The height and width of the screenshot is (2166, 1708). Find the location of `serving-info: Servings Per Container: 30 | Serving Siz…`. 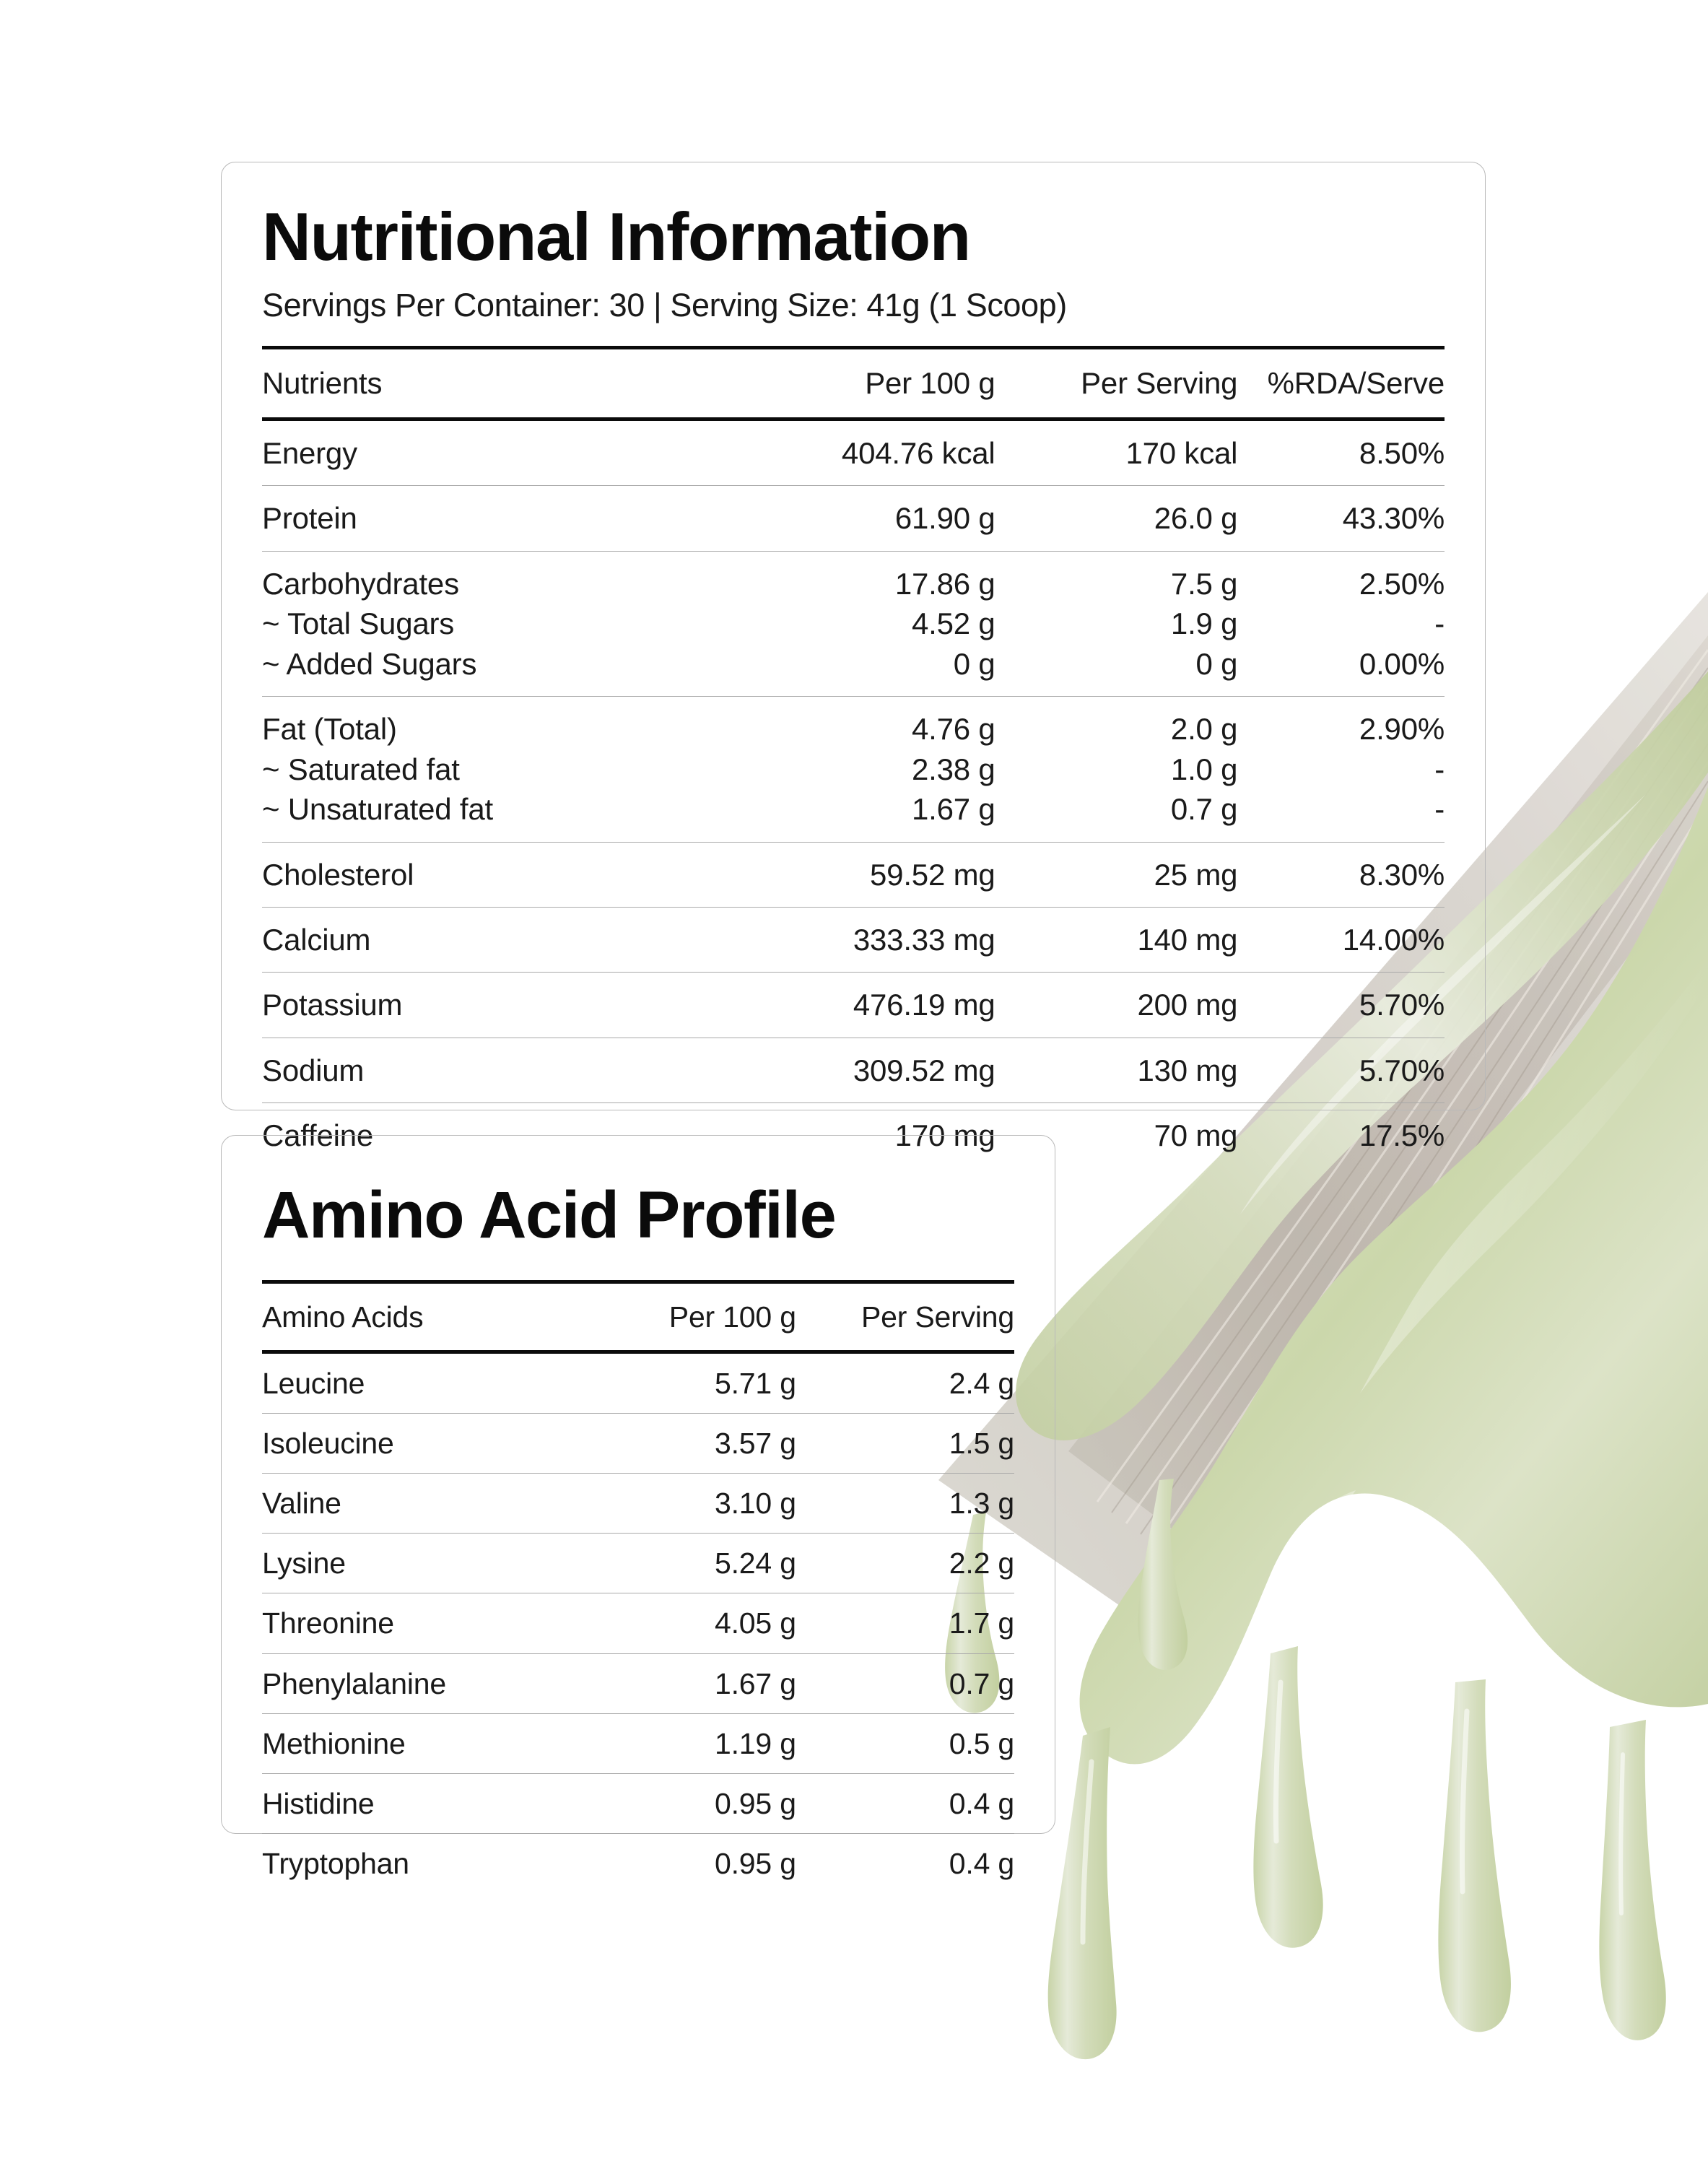

serving-info: Servings Per Container: 30 | Serving Siz… is located at coordinates (664, 305).